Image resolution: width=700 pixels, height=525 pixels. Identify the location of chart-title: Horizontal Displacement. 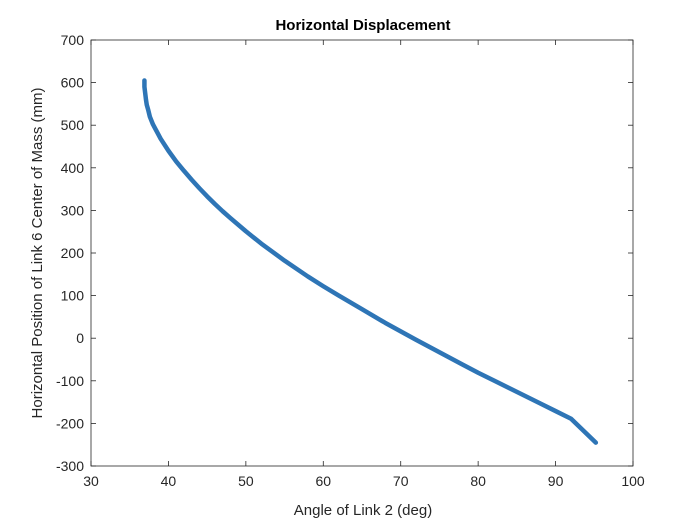
(362, 25).